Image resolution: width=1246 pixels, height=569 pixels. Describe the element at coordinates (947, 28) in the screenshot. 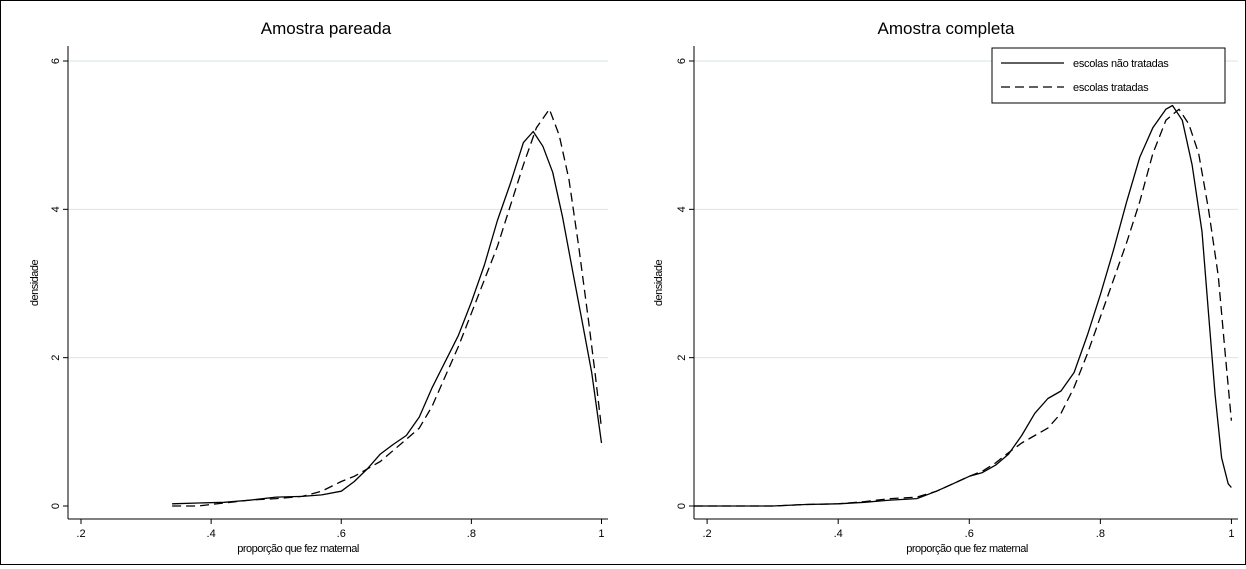

I see `panel-title: Amostra completa` at that location.